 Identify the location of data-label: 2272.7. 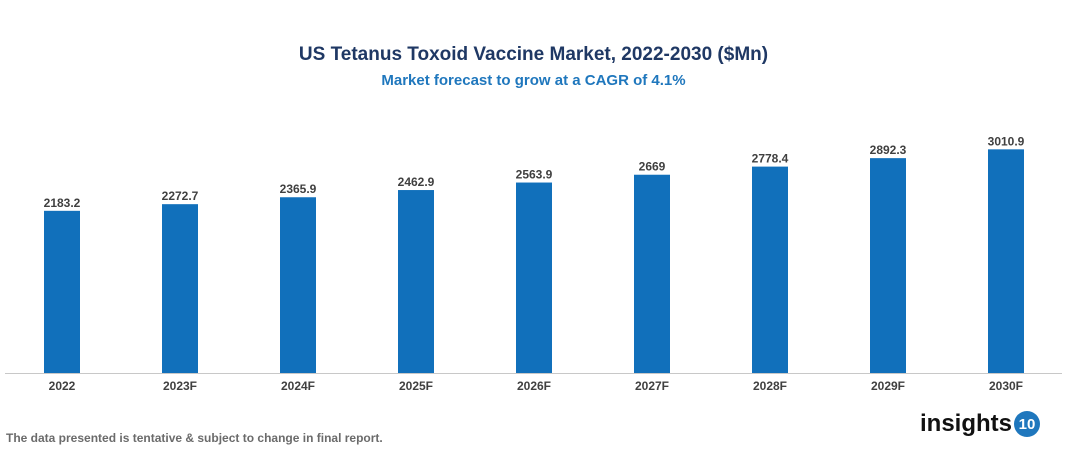
(180, 196).